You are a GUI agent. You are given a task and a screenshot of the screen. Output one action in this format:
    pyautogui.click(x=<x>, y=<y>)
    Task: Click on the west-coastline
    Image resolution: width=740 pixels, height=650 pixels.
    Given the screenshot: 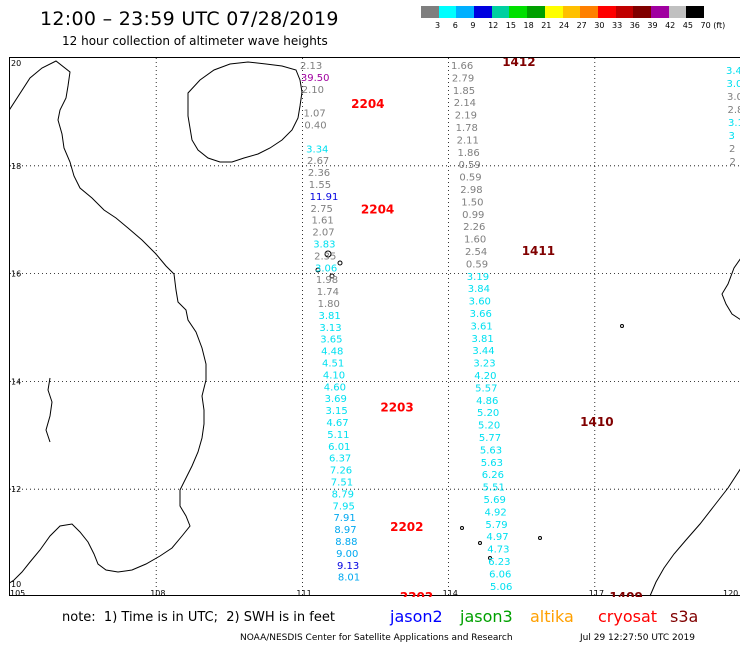 What is the action you would take?
    pyautogui.click(x=49, y=410)
    